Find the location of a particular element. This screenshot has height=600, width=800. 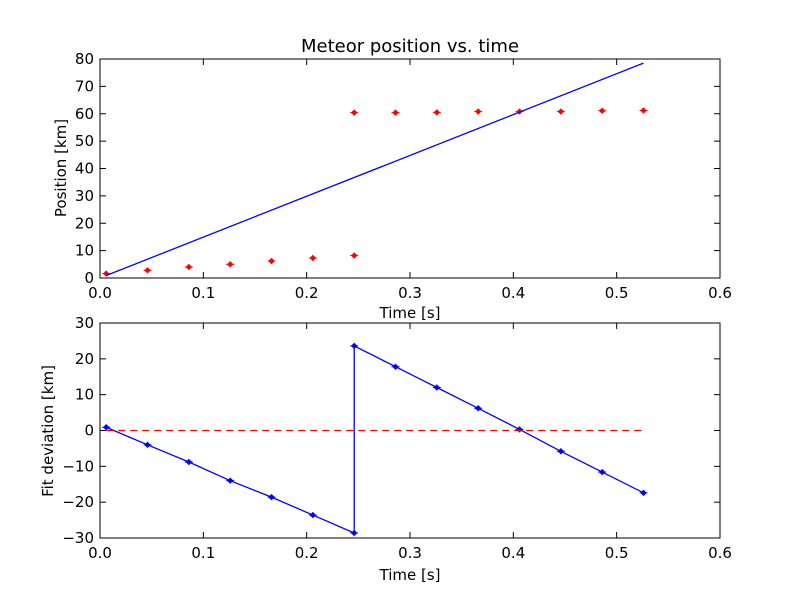

bottom-y-tick-label: −10 is located at coordinates (78, 466).